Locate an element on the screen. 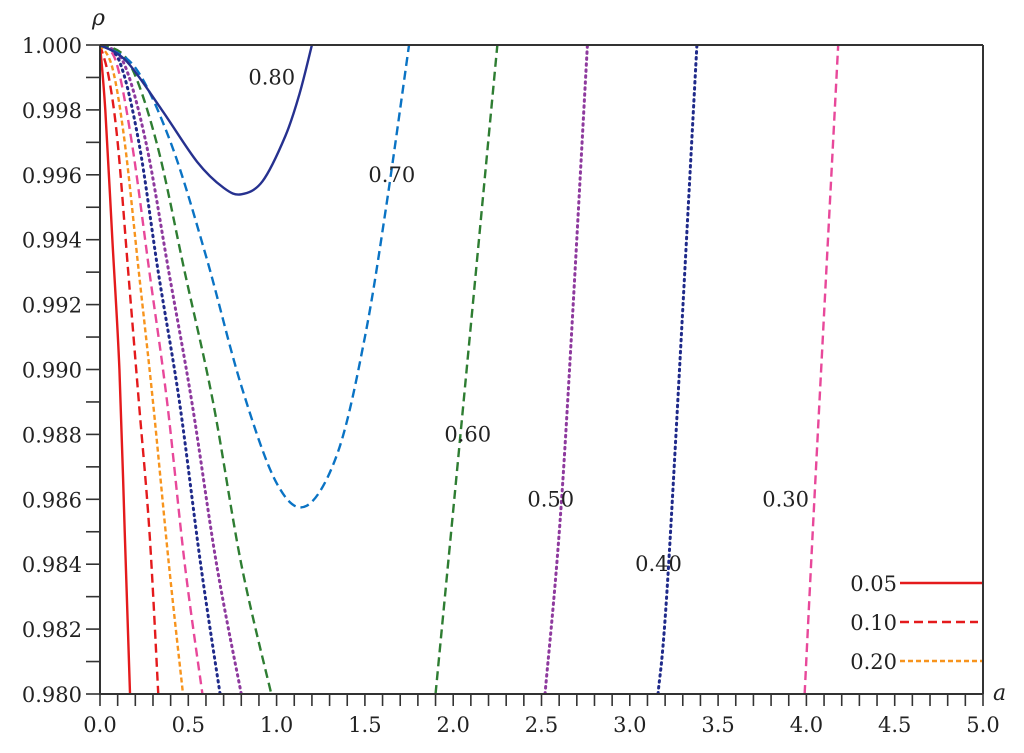 The image size is (1024, 753). curve-0-60-right-branch is located at coordinates (466, 369).